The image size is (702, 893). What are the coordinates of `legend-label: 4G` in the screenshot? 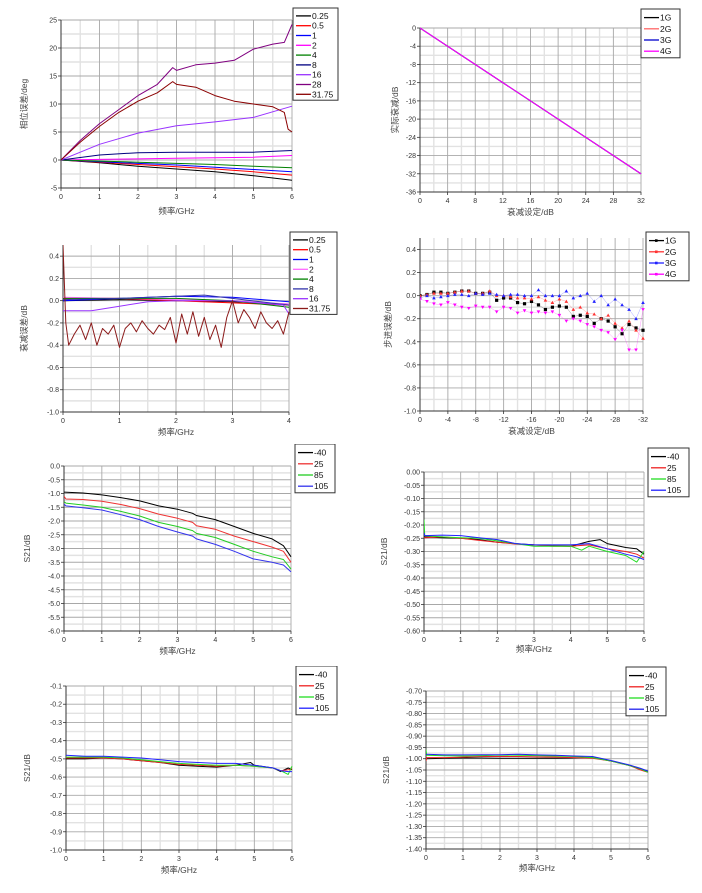 It's located at (670, 274).